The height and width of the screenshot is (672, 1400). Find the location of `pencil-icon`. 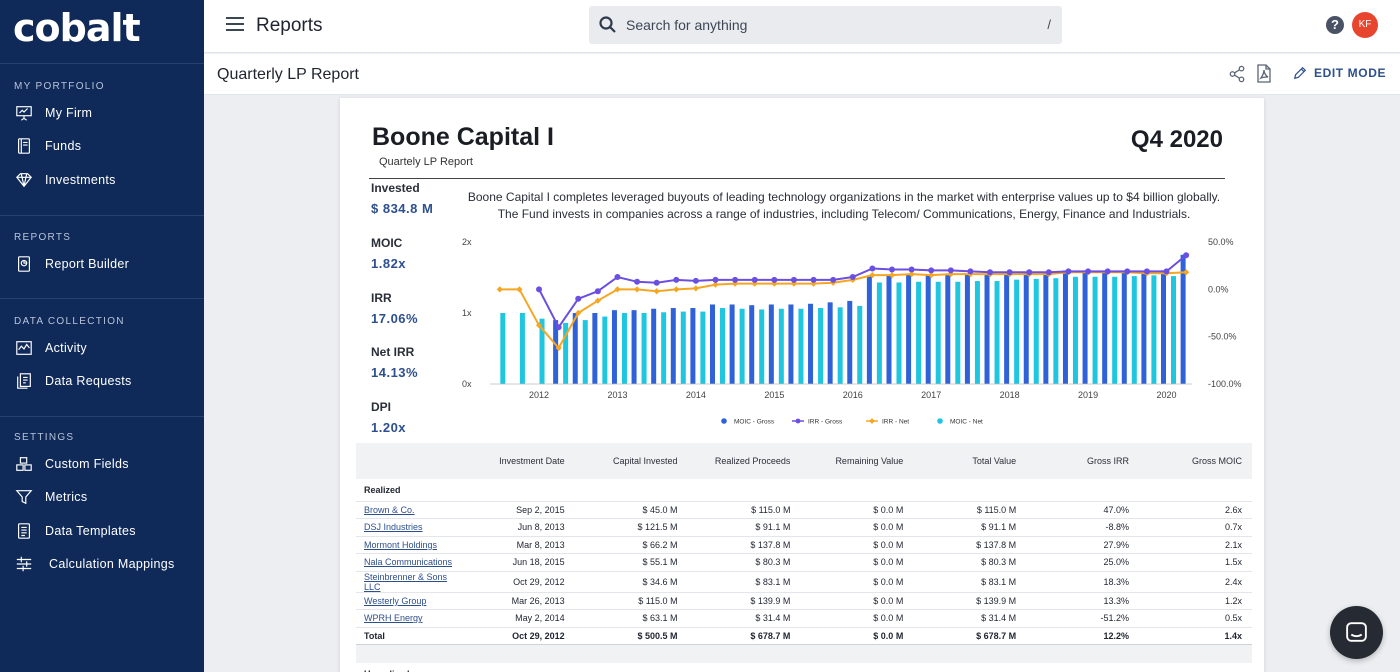

pencil-icon is located at coordinates (1300, 73).